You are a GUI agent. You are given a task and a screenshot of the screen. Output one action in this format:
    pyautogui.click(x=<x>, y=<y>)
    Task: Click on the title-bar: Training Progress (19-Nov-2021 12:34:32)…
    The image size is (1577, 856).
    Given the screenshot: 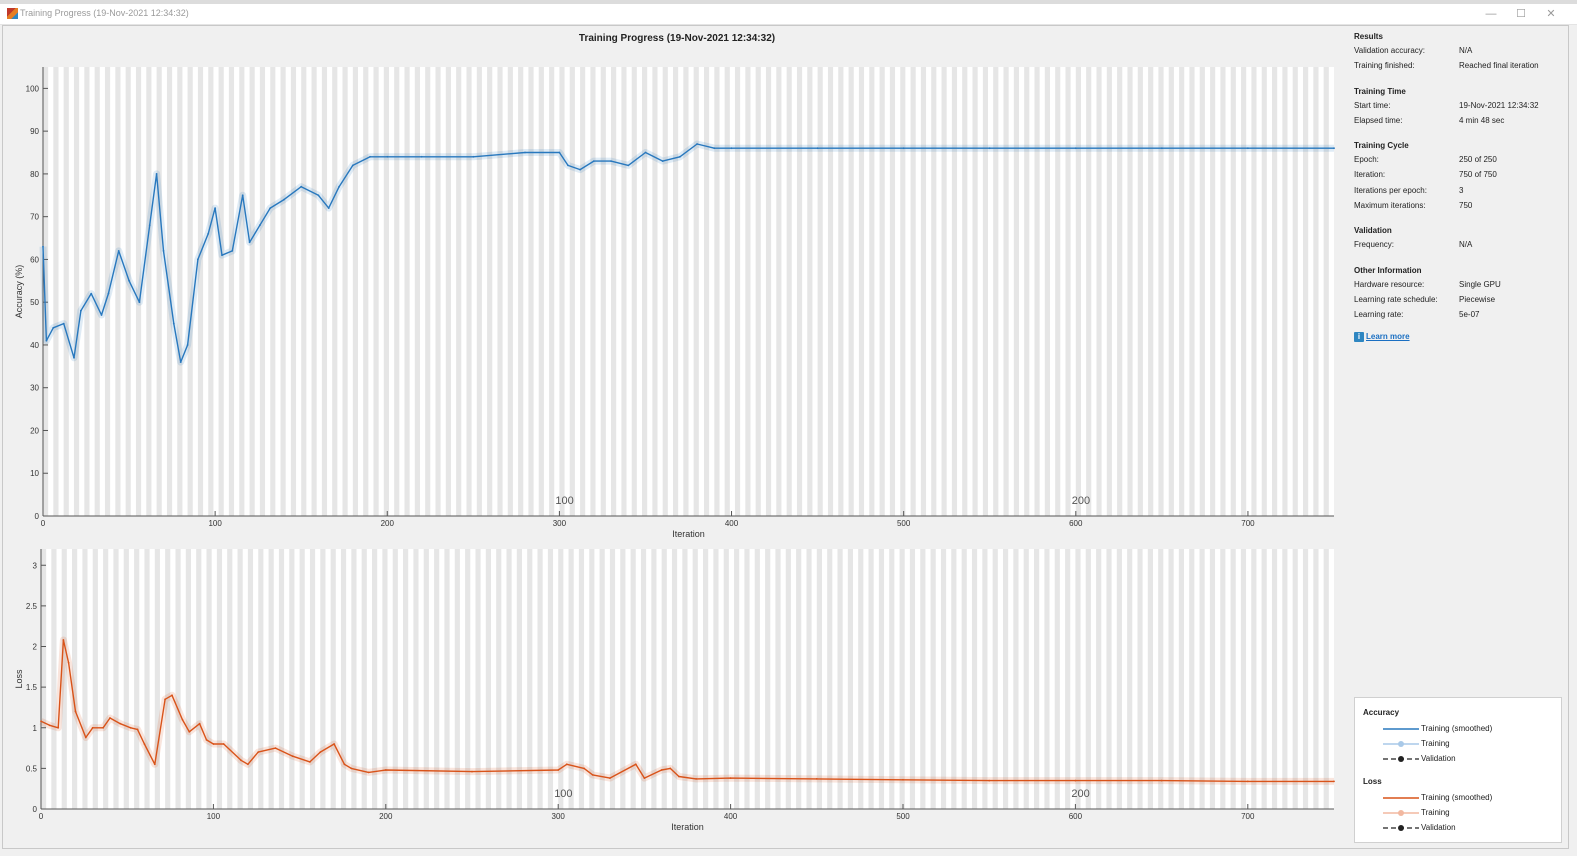 What is the action you would take?
    pyautogui.click(x=788, y=14)
    